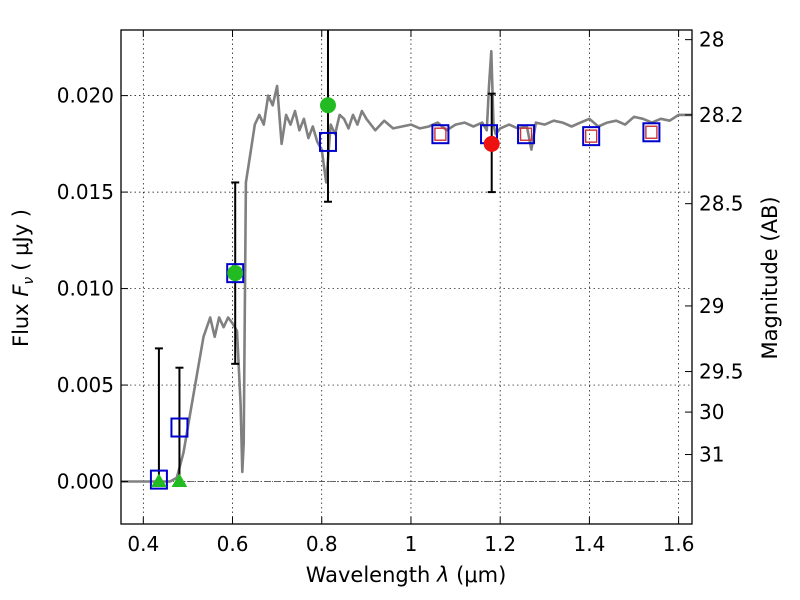  I want to click on highlight-point, so click(491, 143).